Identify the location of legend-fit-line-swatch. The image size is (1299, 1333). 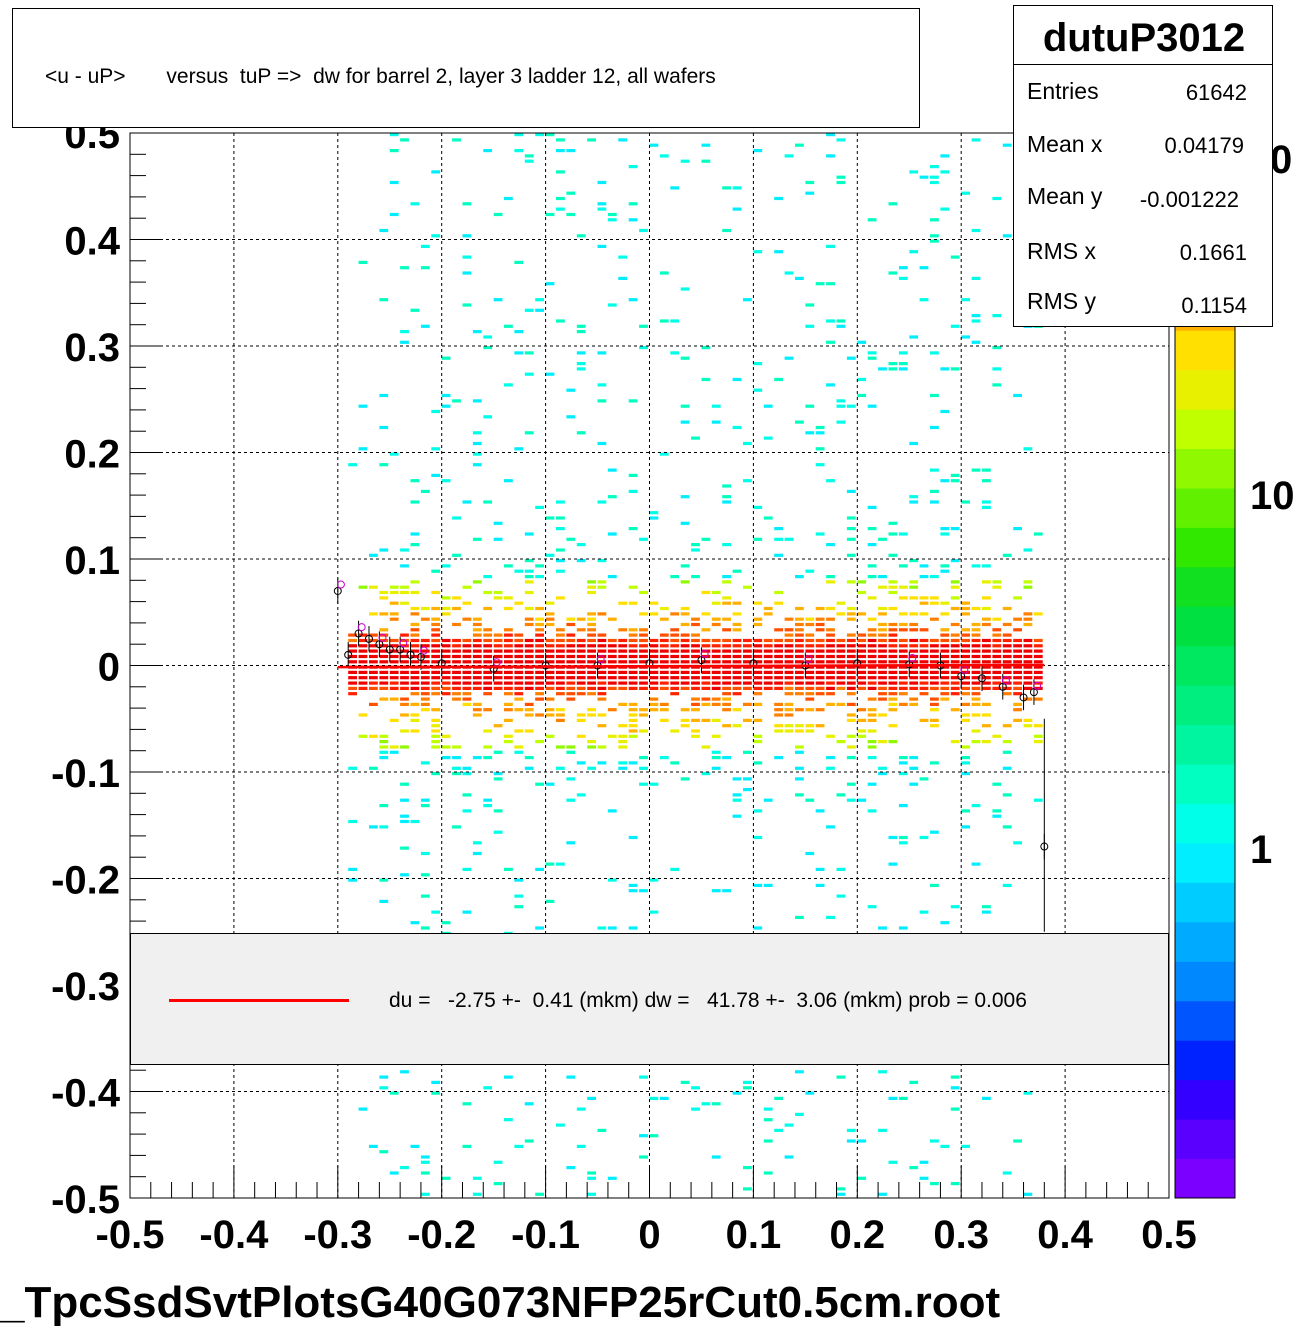
(259, 1000).